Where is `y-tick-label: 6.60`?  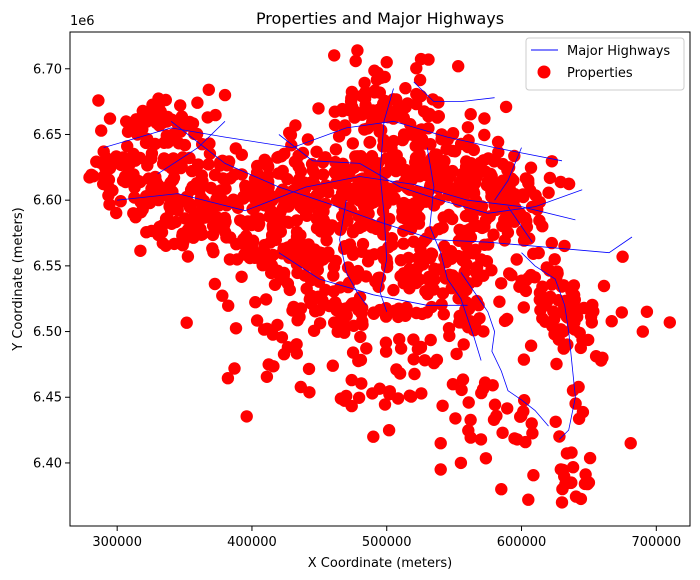 y-tick-label: 6.60 is located at coordinates (47, 201).